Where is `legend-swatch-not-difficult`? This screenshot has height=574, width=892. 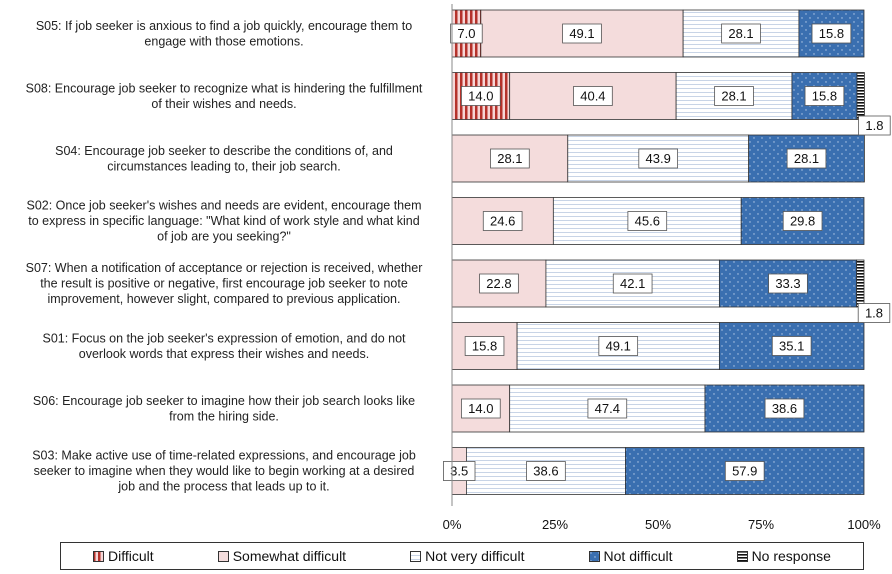
legend-swatch-not-difficult is located at coordinates (594, 556).